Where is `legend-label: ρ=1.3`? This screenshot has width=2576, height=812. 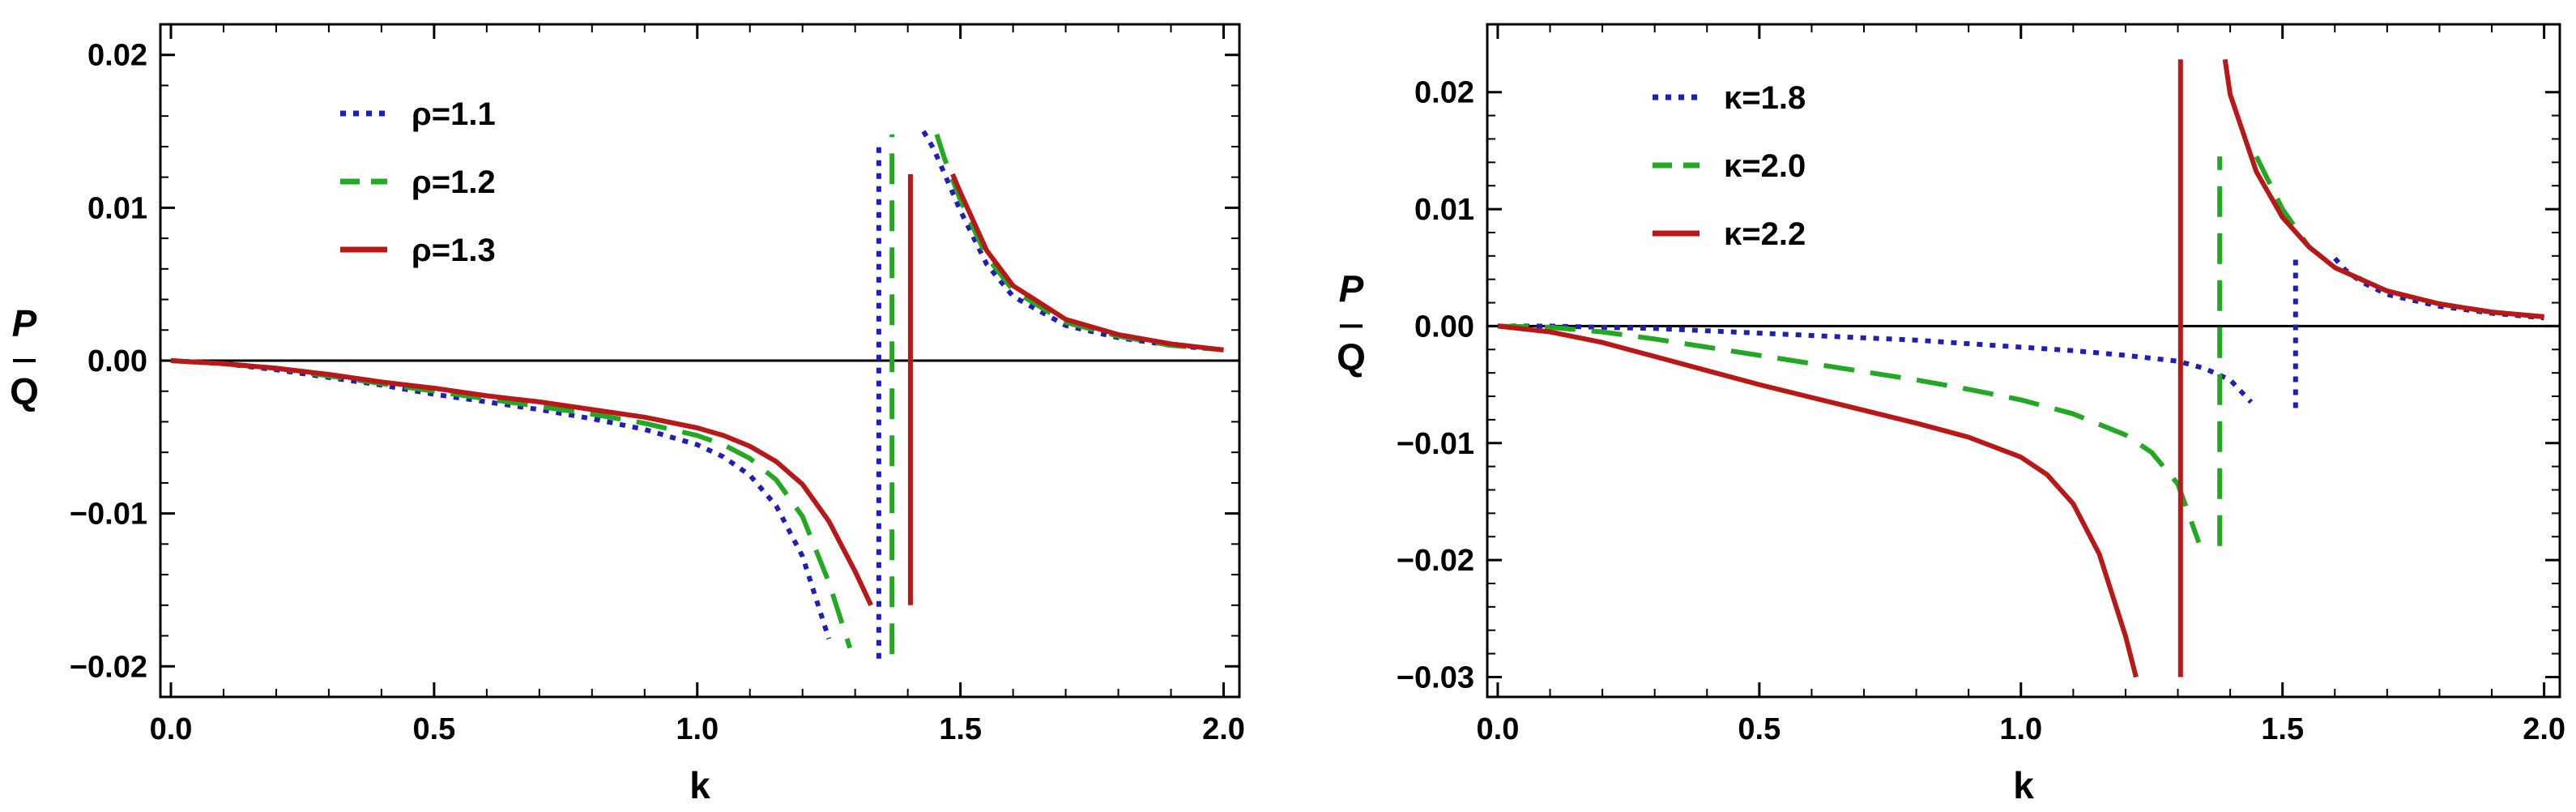
legend-label: ρ=1.3 is located at coordinates (454, 251).